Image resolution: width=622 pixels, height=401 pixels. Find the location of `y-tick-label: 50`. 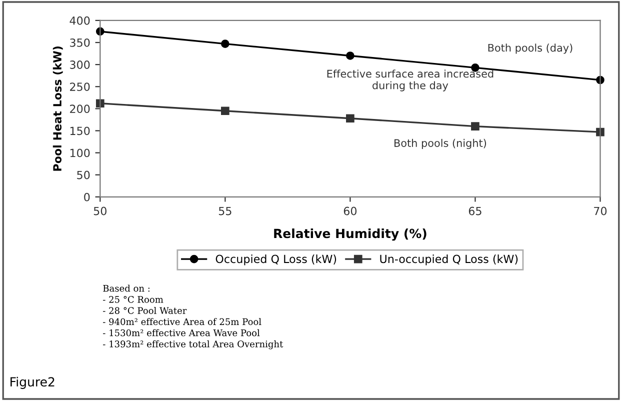

y-tick-label: 50 is located at coordinates (83, 175).